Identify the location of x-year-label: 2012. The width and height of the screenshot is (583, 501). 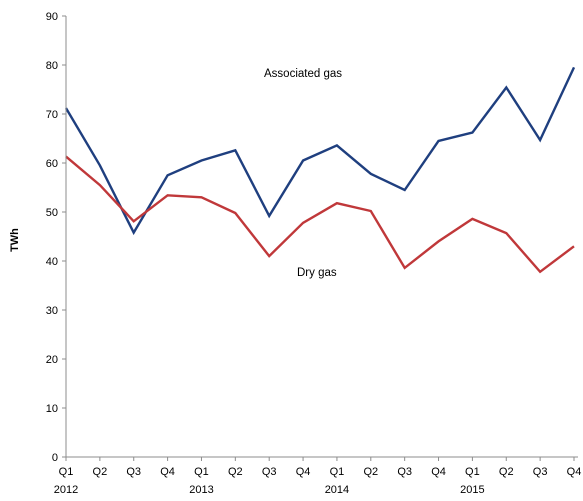
(66, 490).